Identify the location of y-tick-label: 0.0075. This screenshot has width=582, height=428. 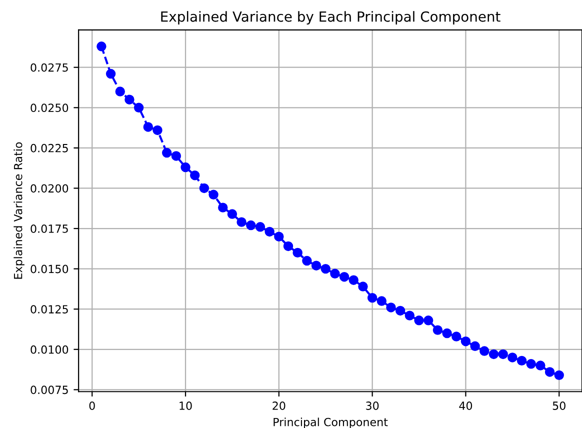
(49, 390).